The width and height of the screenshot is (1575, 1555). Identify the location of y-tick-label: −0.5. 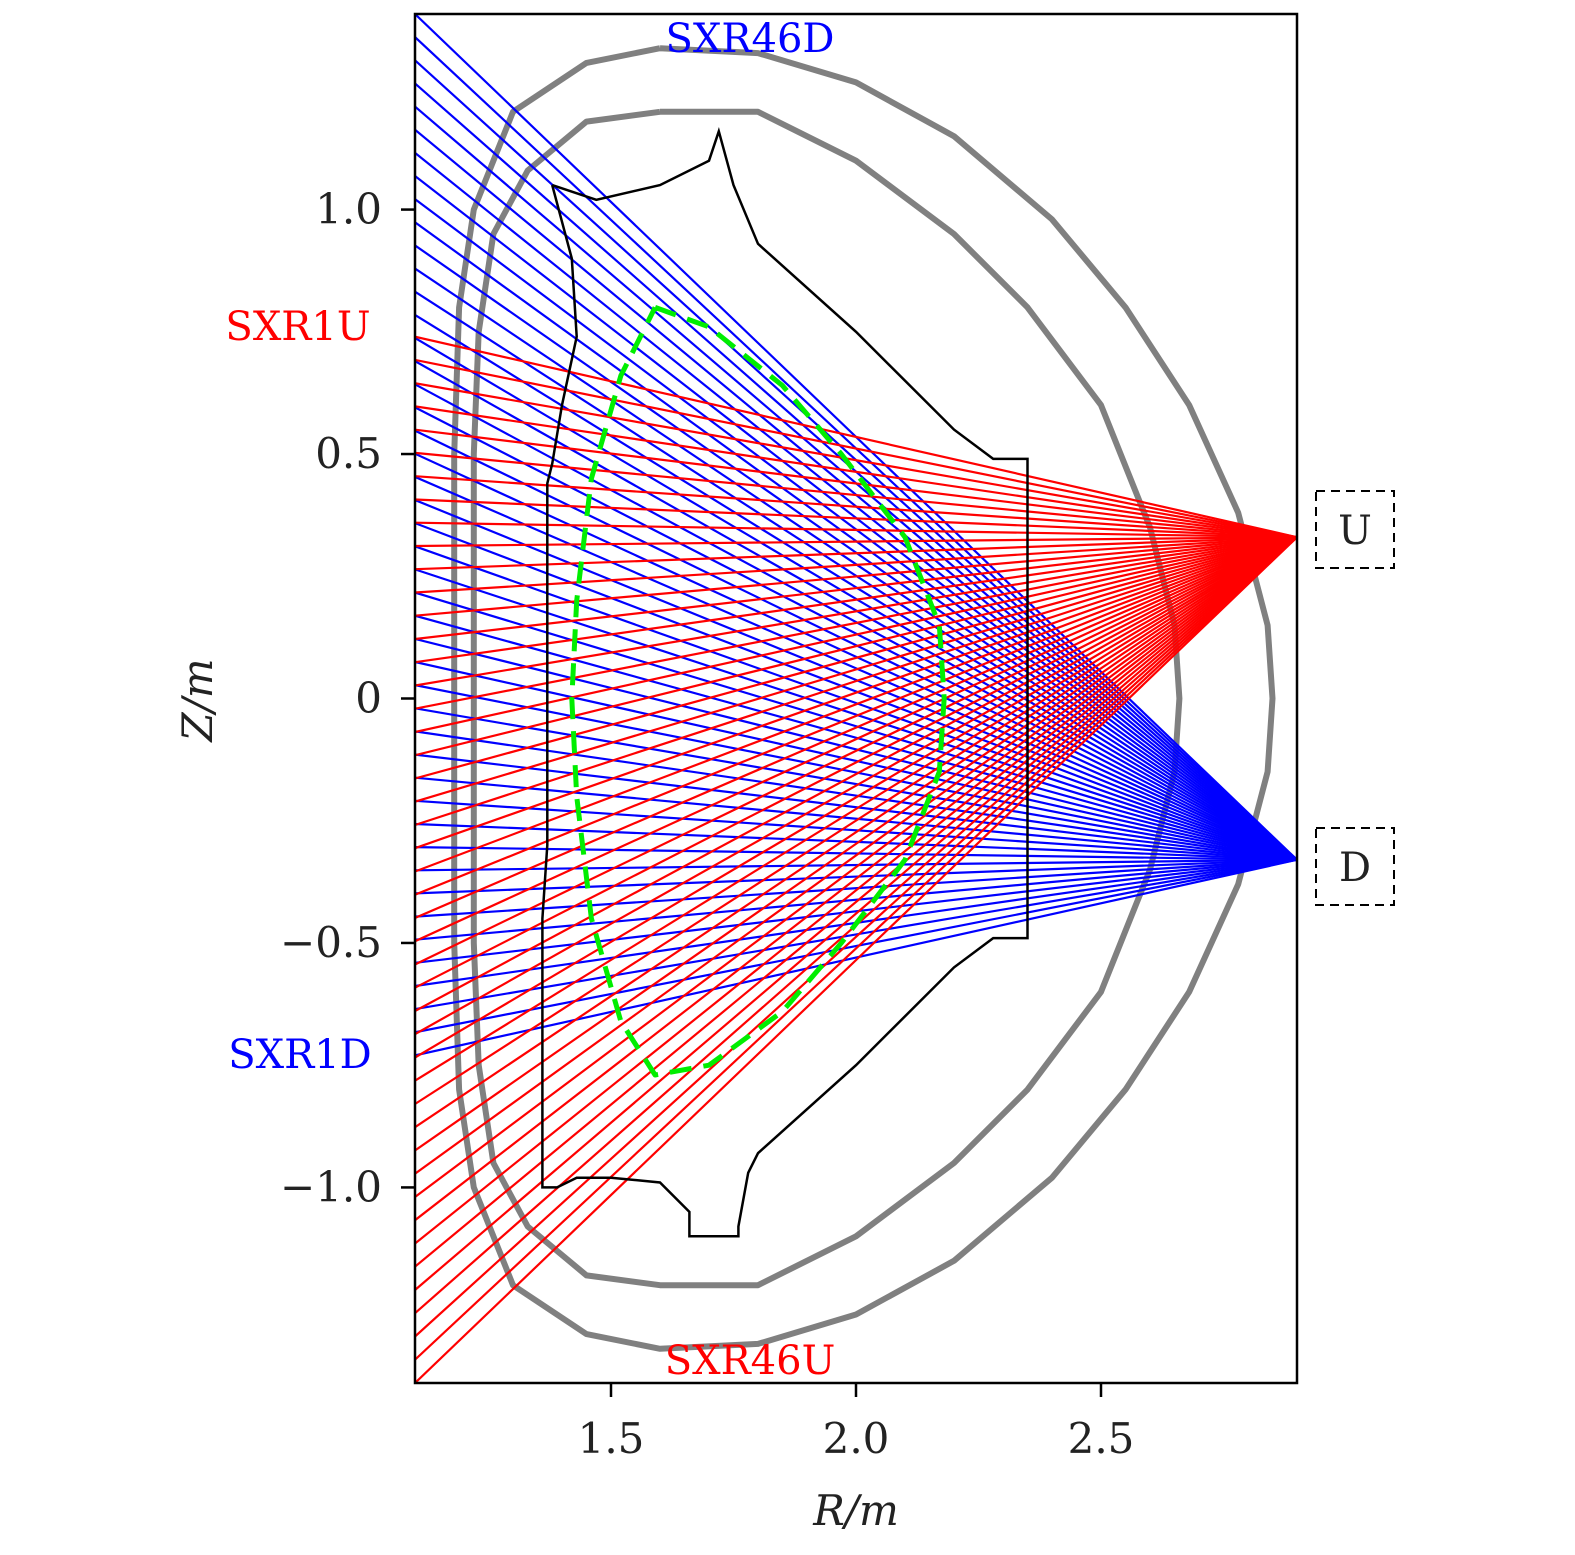
(331, 942).